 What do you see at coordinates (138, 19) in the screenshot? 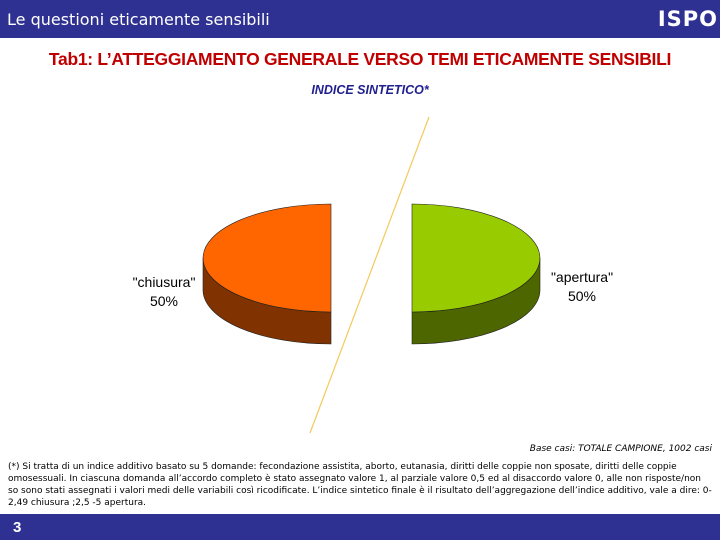
I see `slide-title: Le questioni eticamente sensibili` at bounding box center [138, 19].